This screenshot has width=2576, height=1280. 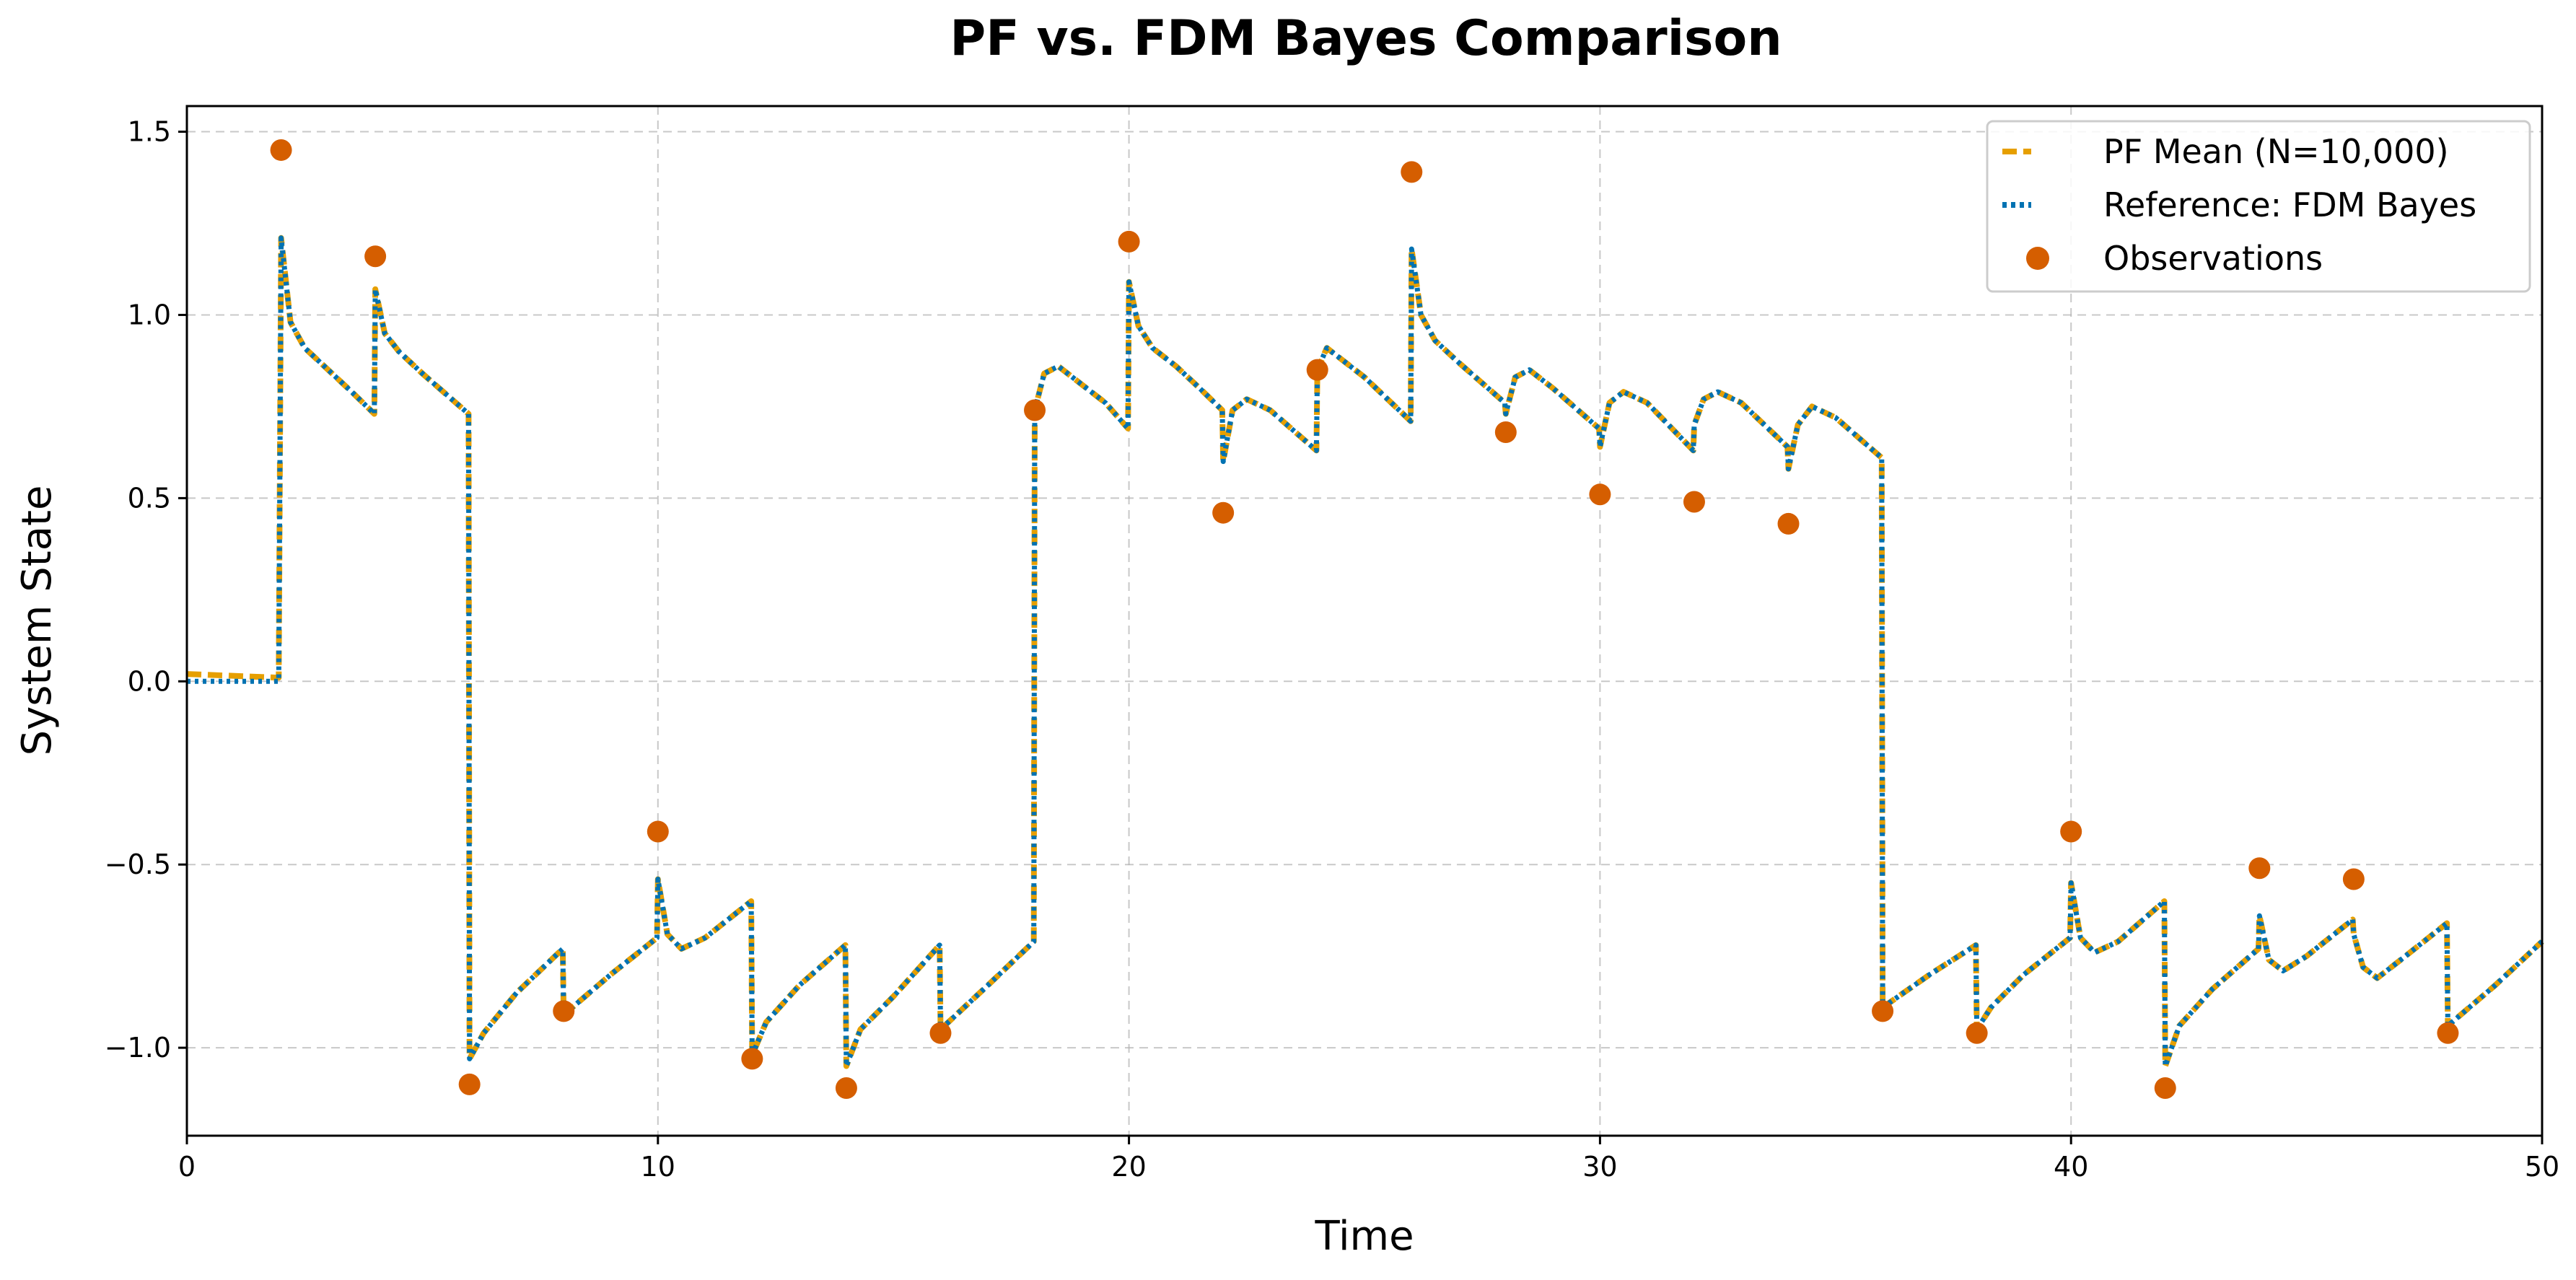 I want to click on y-axis-label: System State, so click(x=37, y=621).